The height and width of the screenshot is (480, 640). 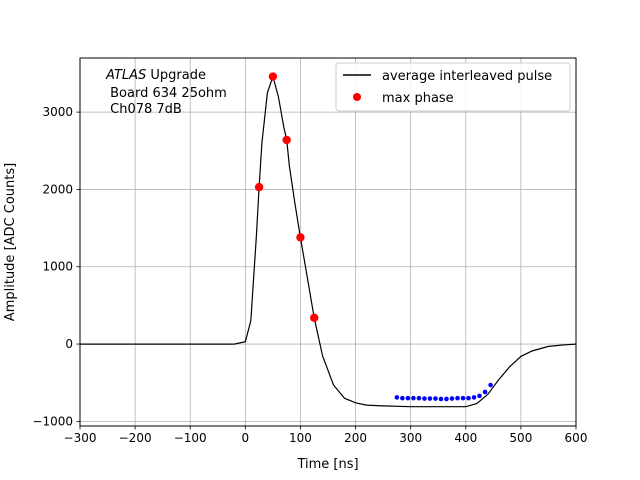 I want to click on x-tick-label: 600, so click(x=576, y=438).